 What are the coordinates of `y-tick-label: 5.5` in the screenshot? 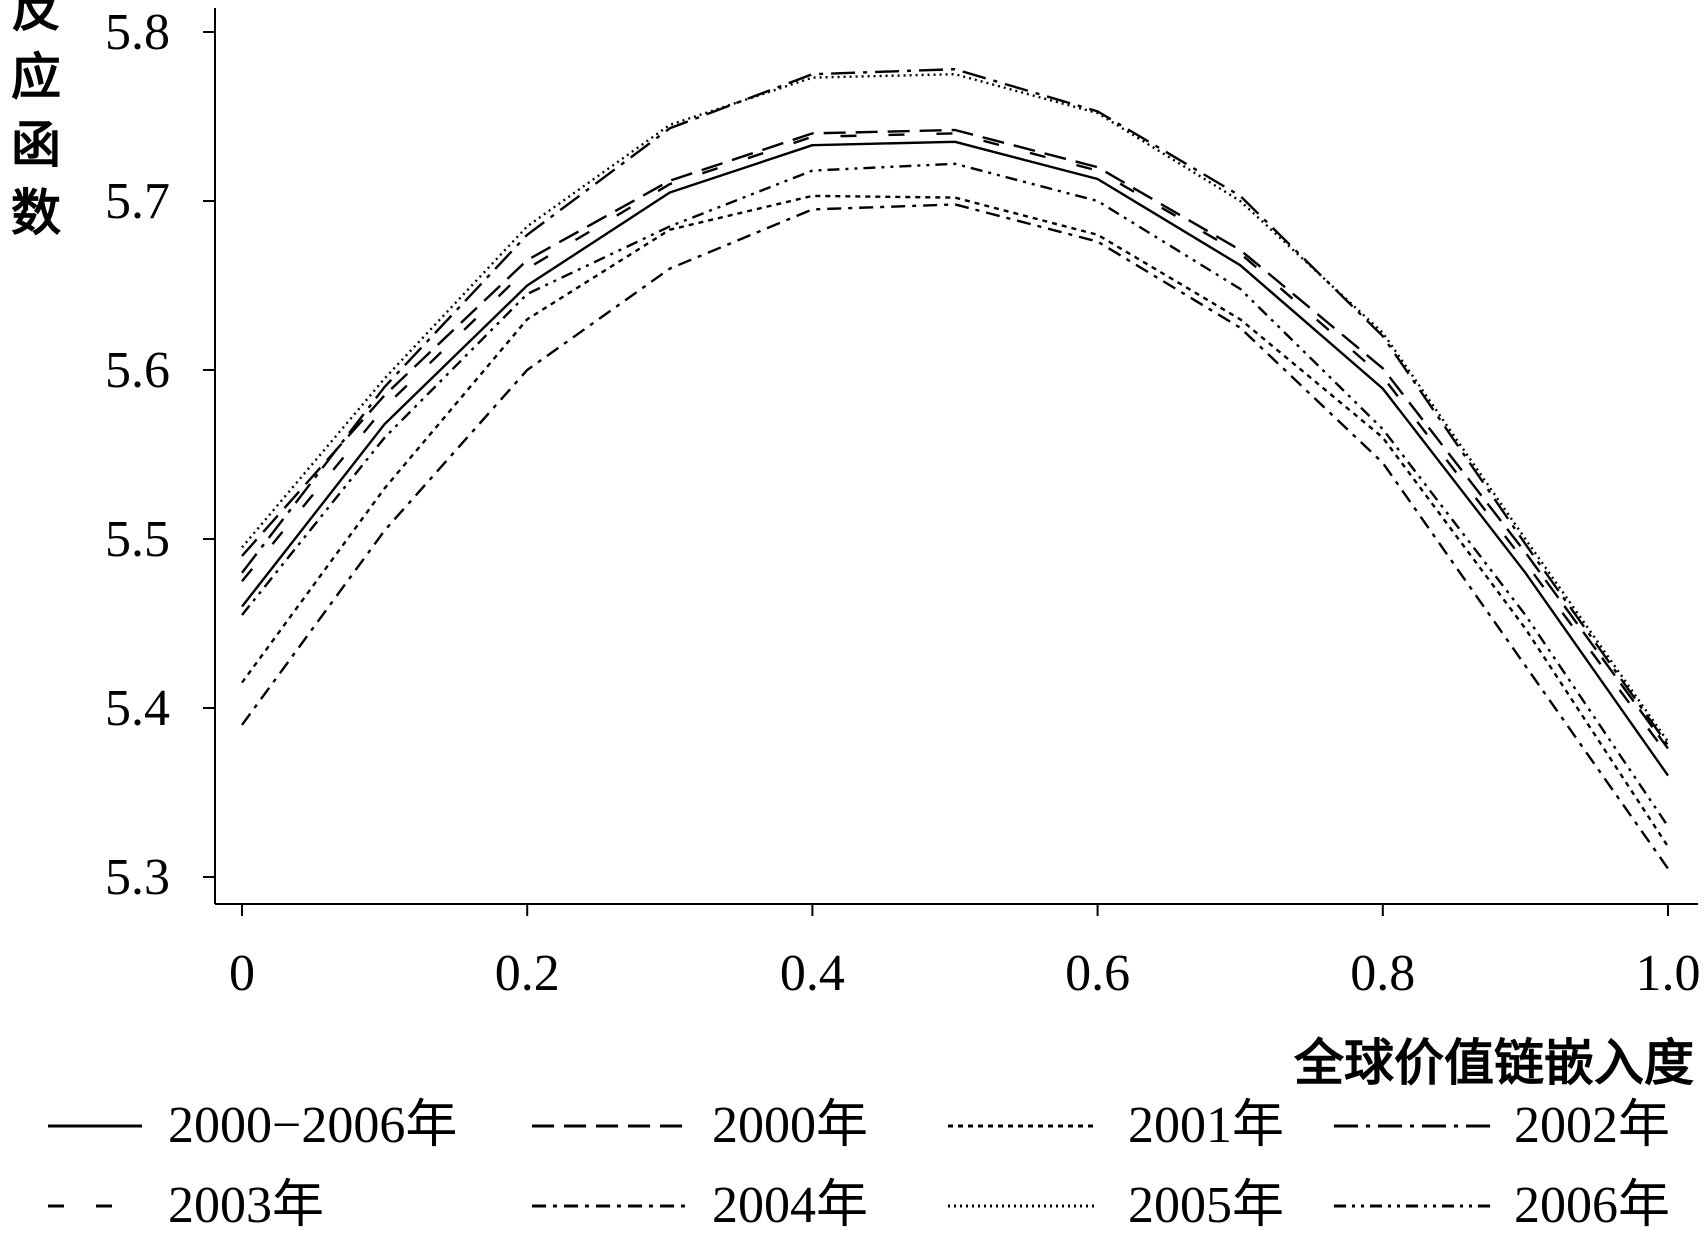 It's located at (137, 539).